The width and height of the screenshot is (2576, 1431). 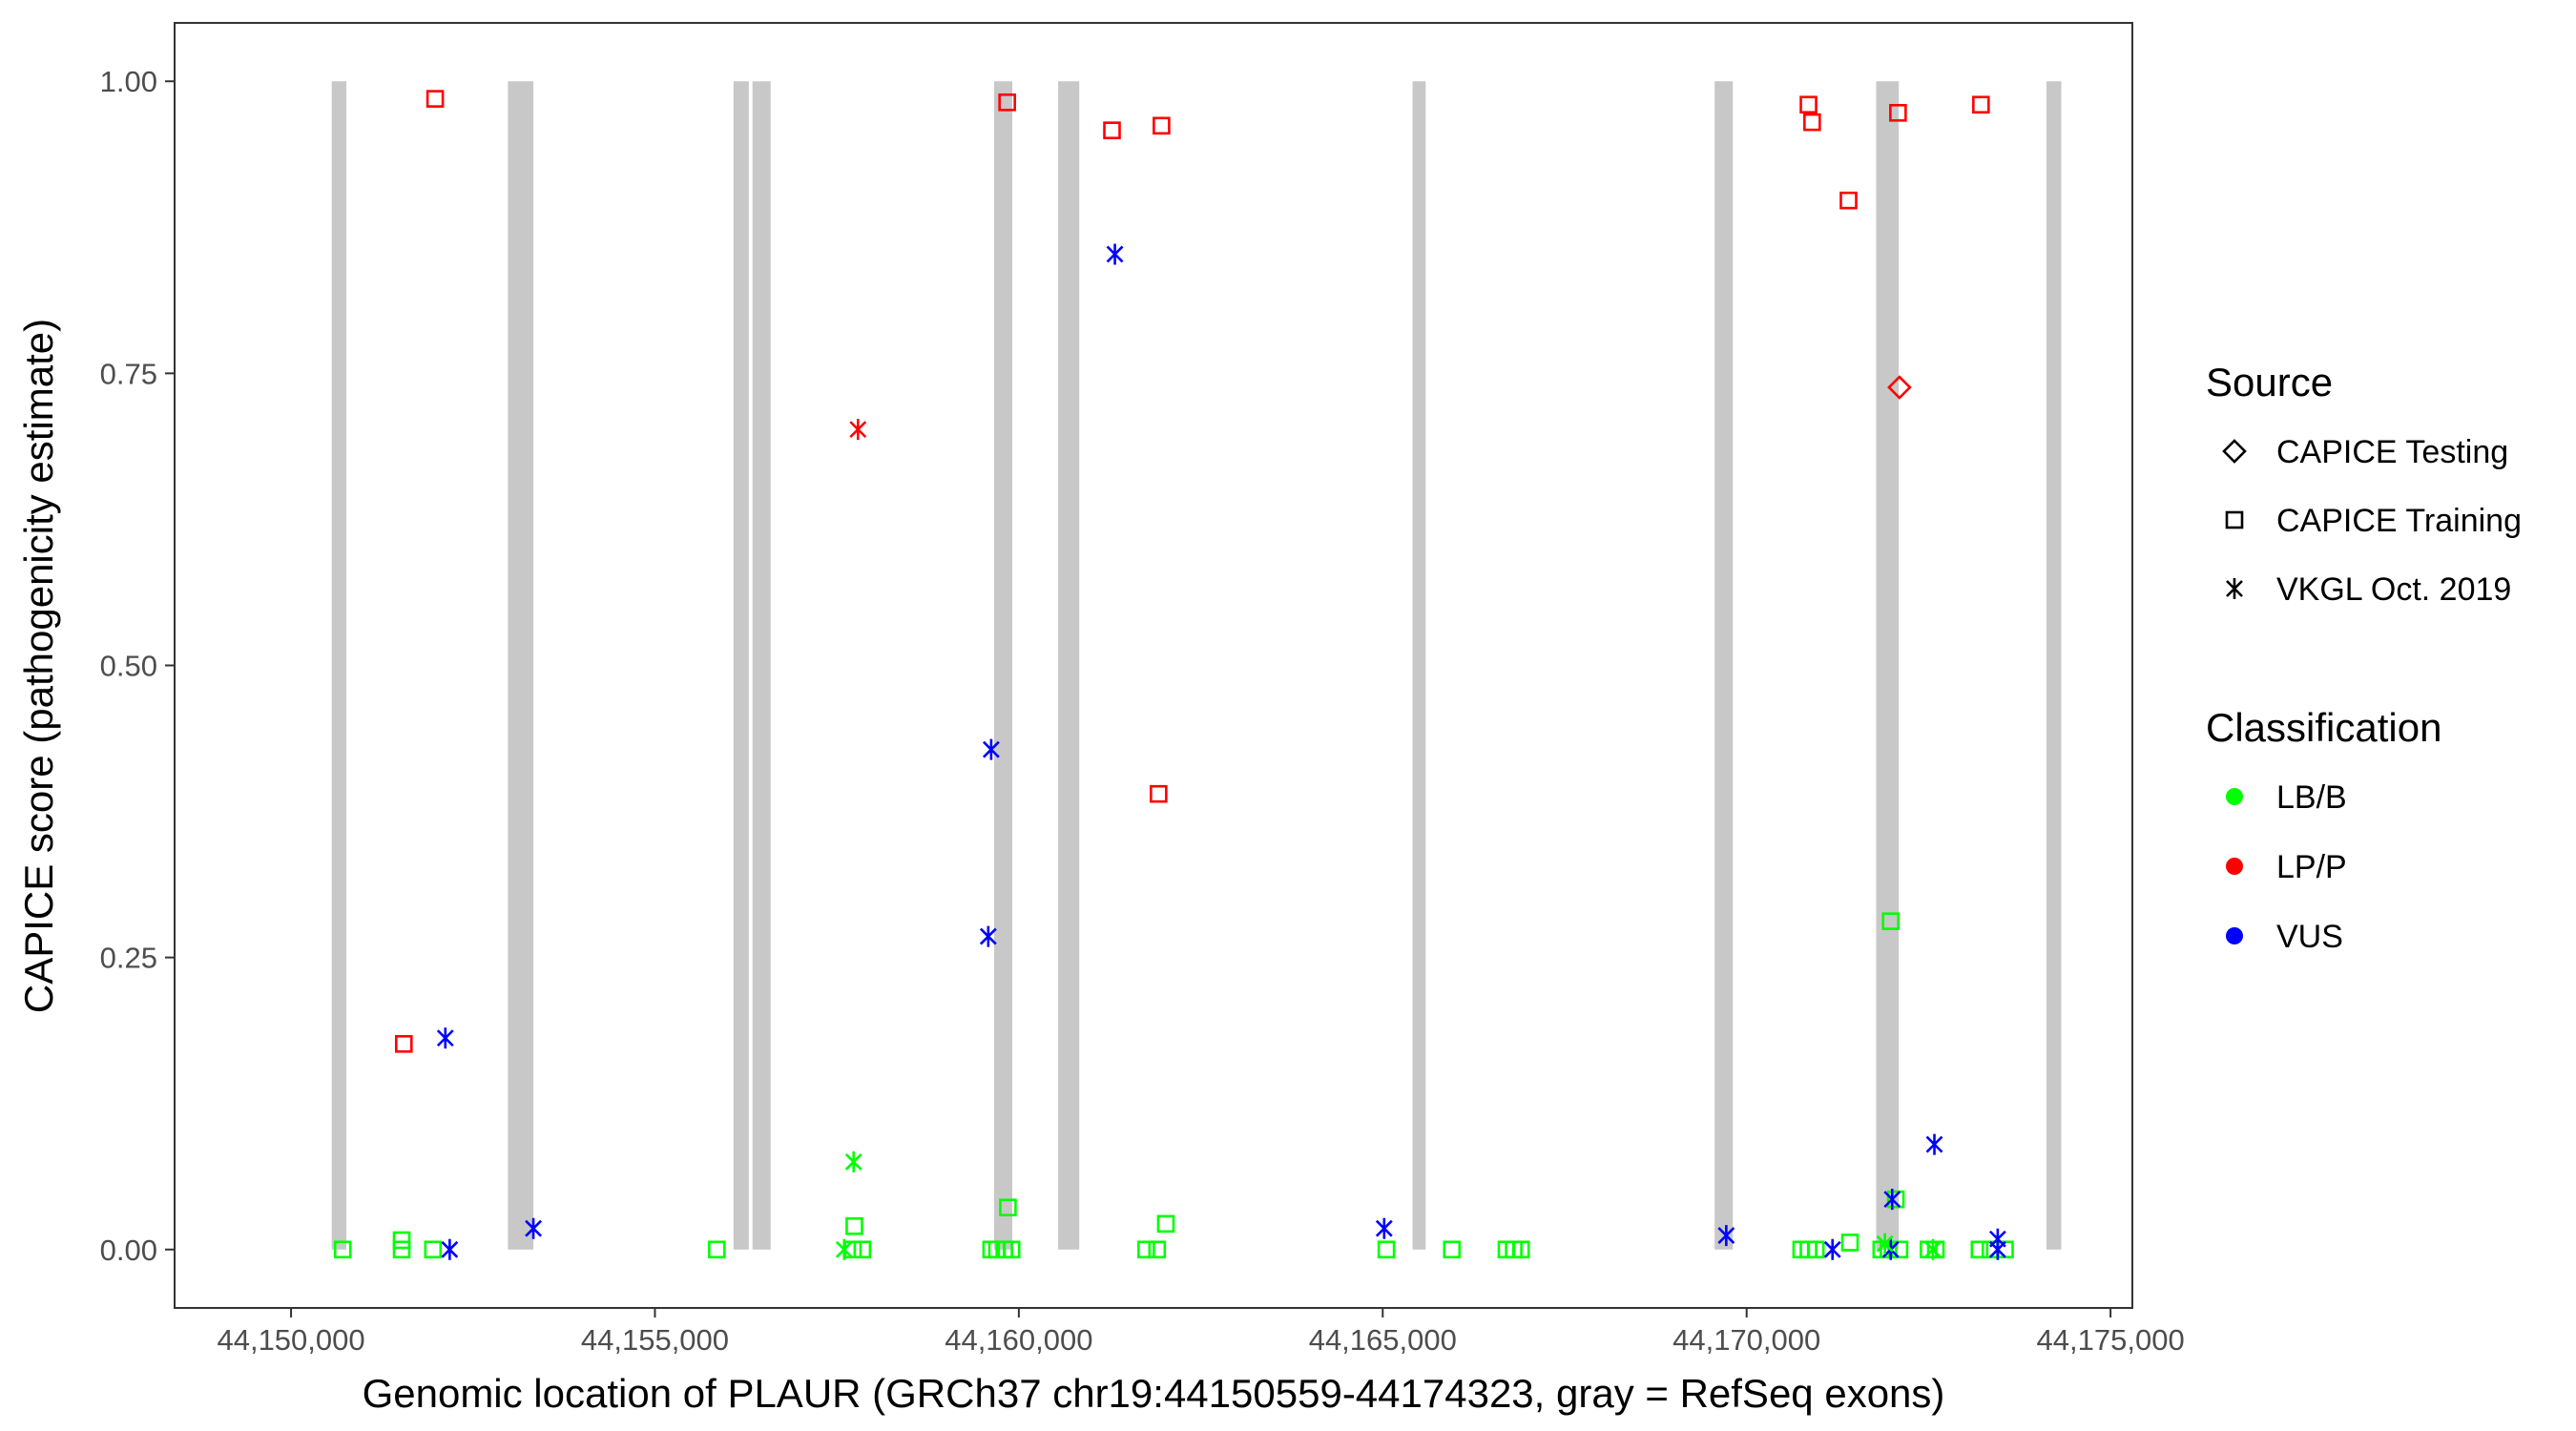 I want to click on legend-label: LP/P, so click(x=2311, y=867).